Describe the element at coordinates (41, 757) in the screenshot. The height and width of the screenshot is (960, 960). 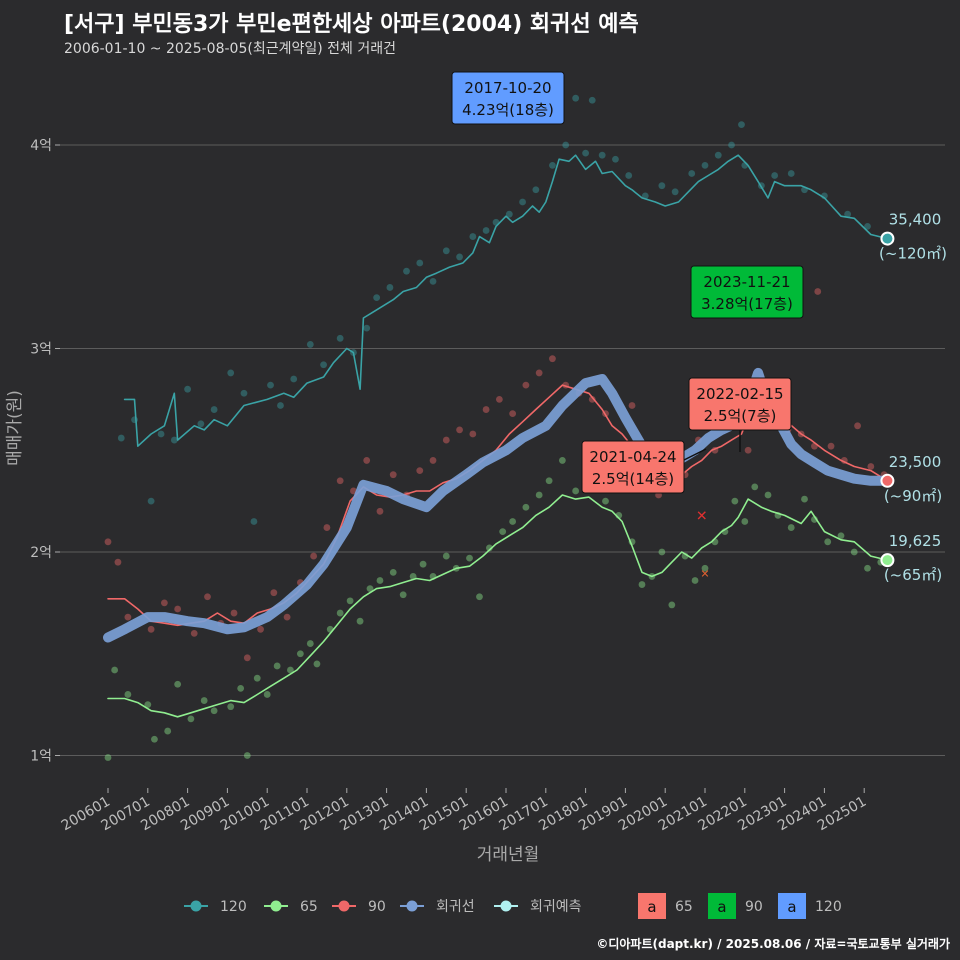
I see `y-tick-label: 1억` at that location.